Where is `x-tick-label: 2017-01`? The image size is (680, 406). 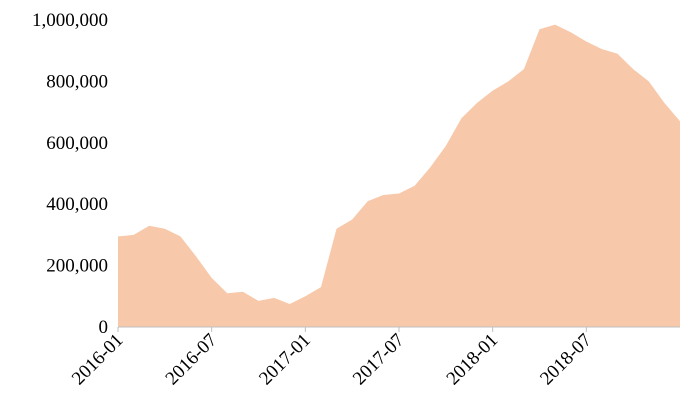
x-tick-label: 2017-01 is located at coordinates (285, 360).